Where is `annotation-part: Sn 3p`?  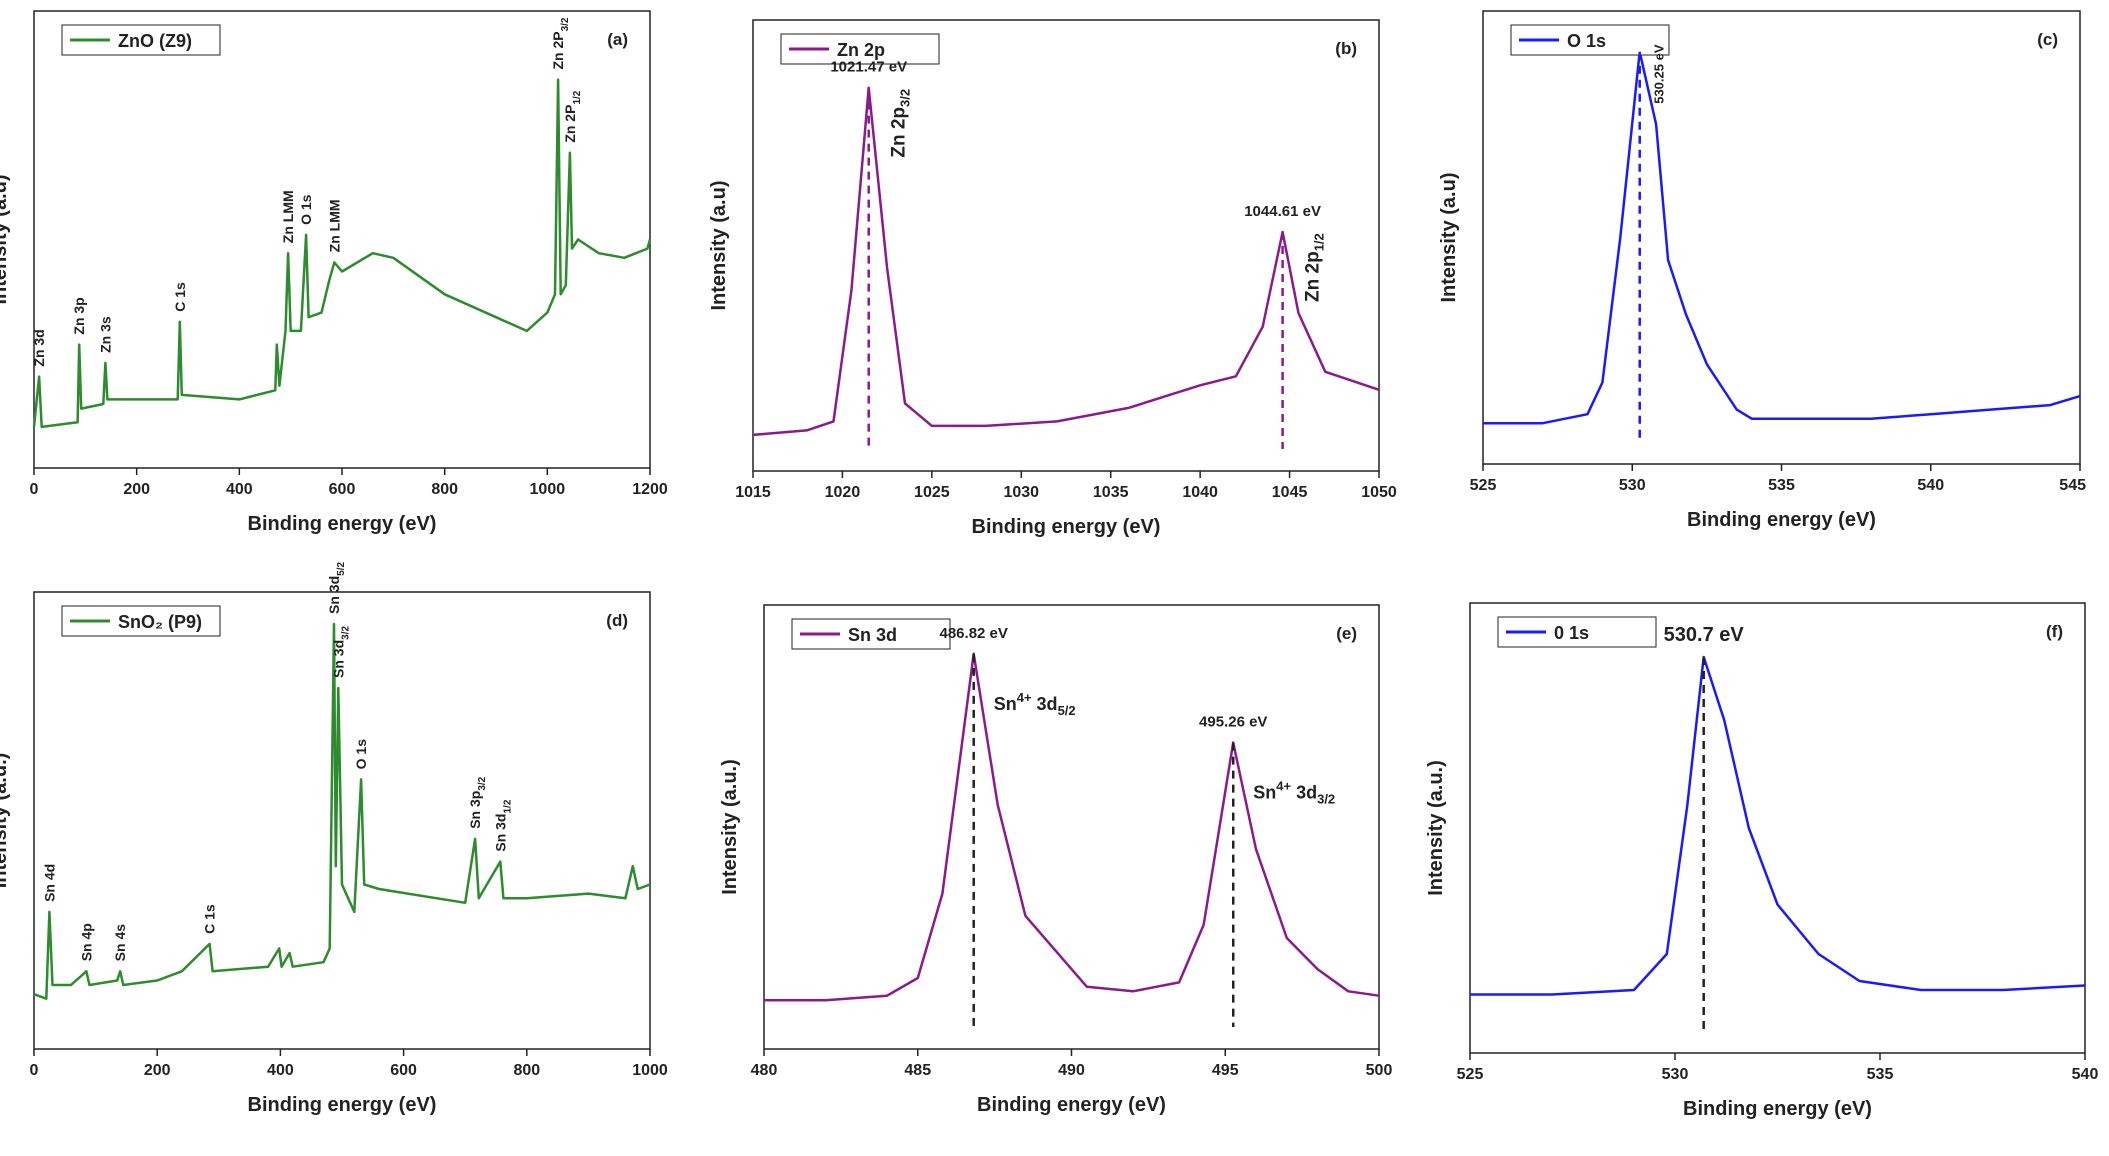 annotation-part: Sn 3p is located at coordinates (475, 810).